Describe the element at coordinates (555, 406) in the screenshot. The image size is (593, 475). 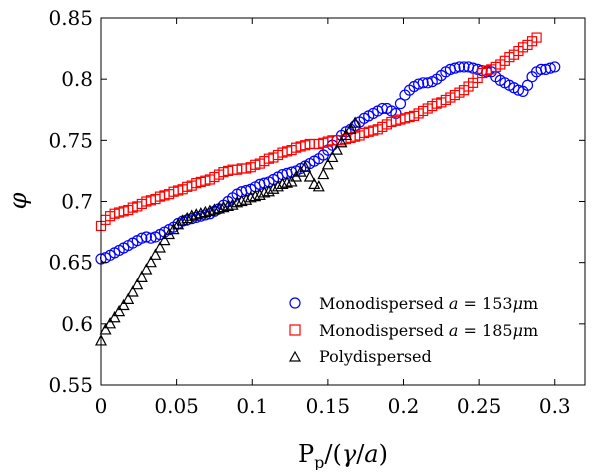
I see `x-tick-label: 0.3` at that location.